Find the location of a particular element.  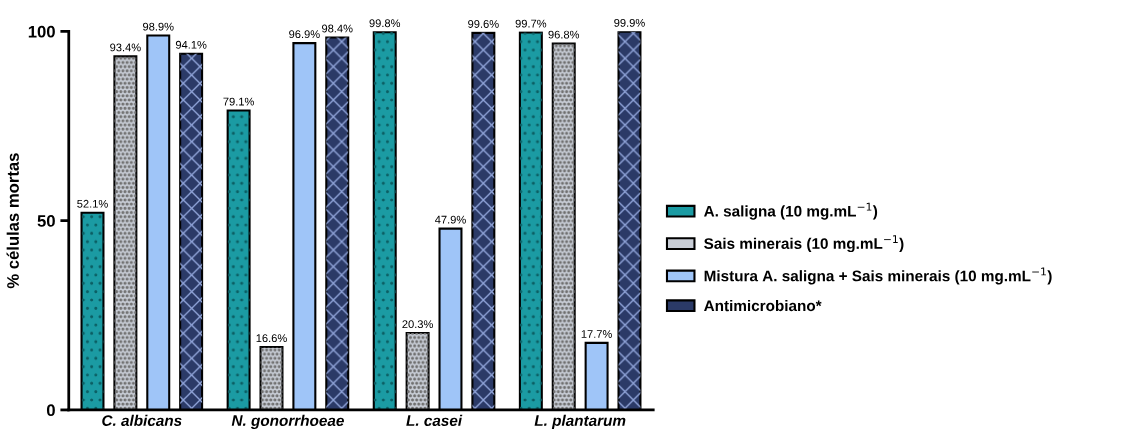

data-label: 94.1% is located at coordinates (191, 44).